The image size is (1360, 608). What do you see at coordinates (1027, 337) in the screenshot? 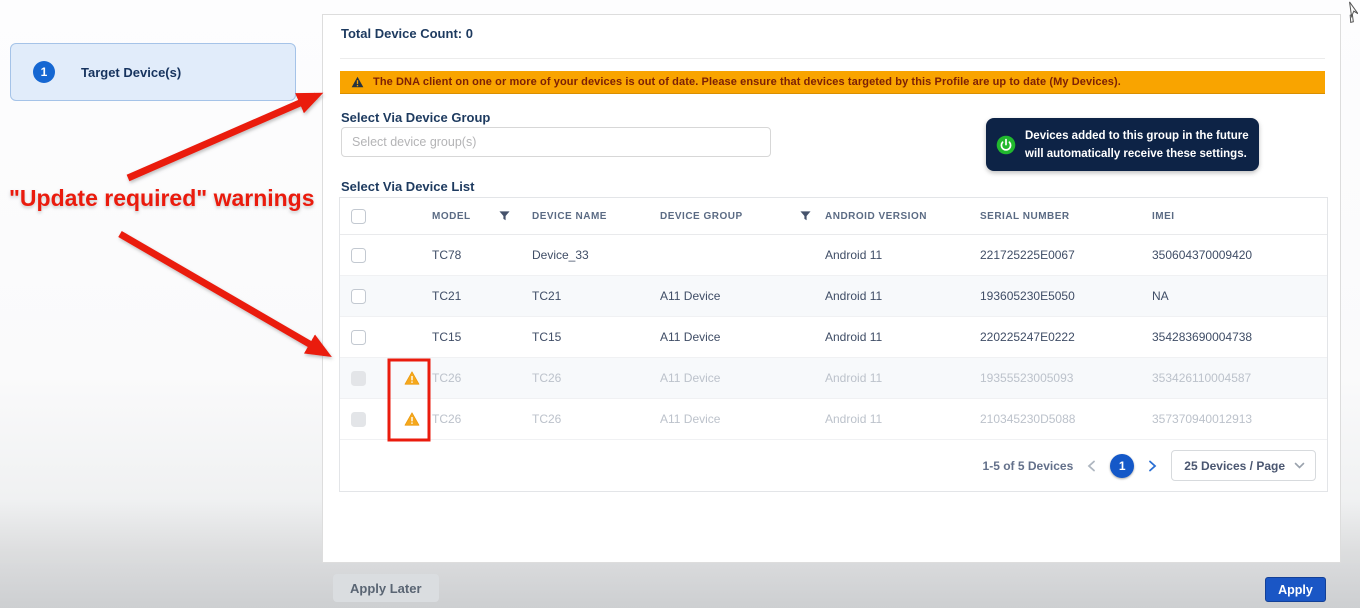
I see `cell-serial-number: 220225247E0222` at bounding box center [1027, 337].